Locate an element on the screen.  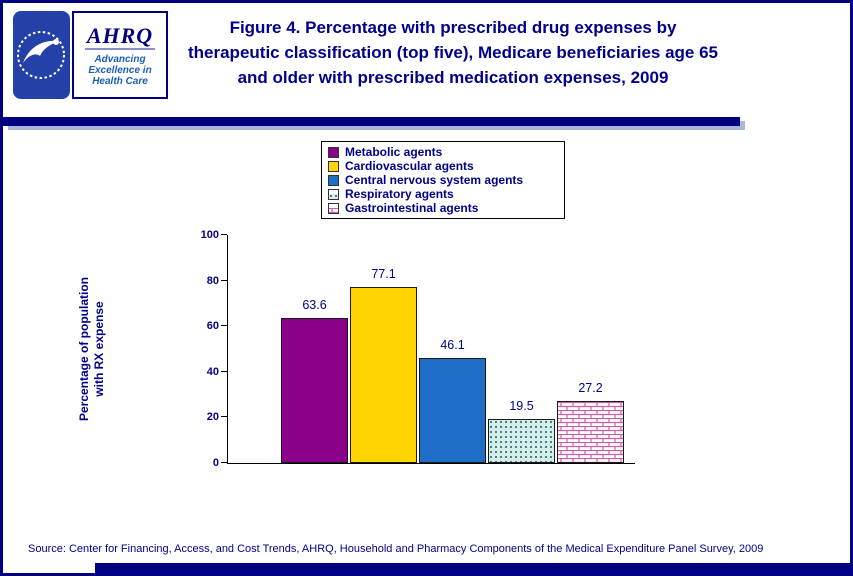
bar-value-label: 27.2 is located at coordinates (590, 388).